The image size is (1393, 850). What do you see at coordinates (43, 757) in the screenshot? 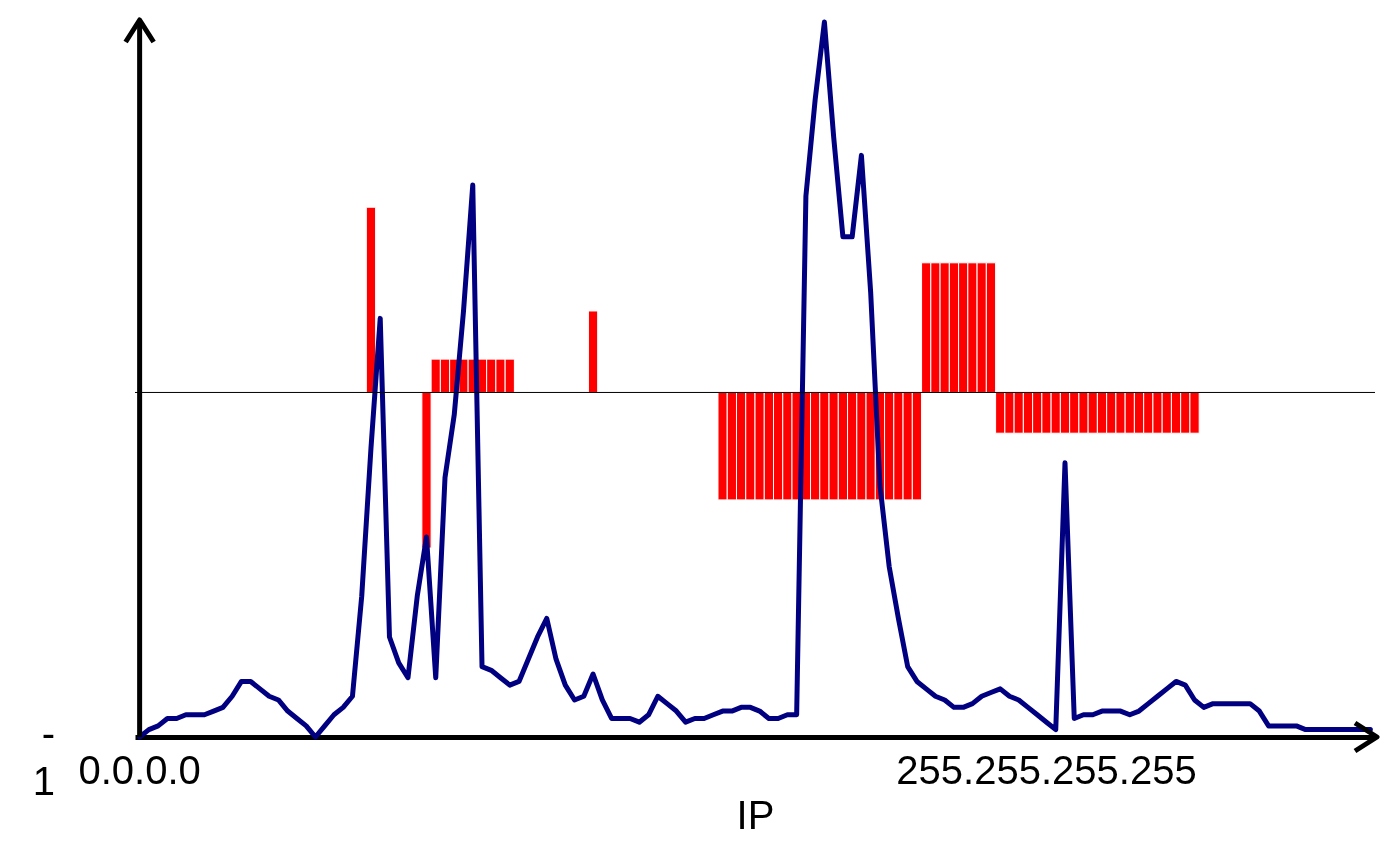
I see `text: -1` at bounding box center [43, 757].